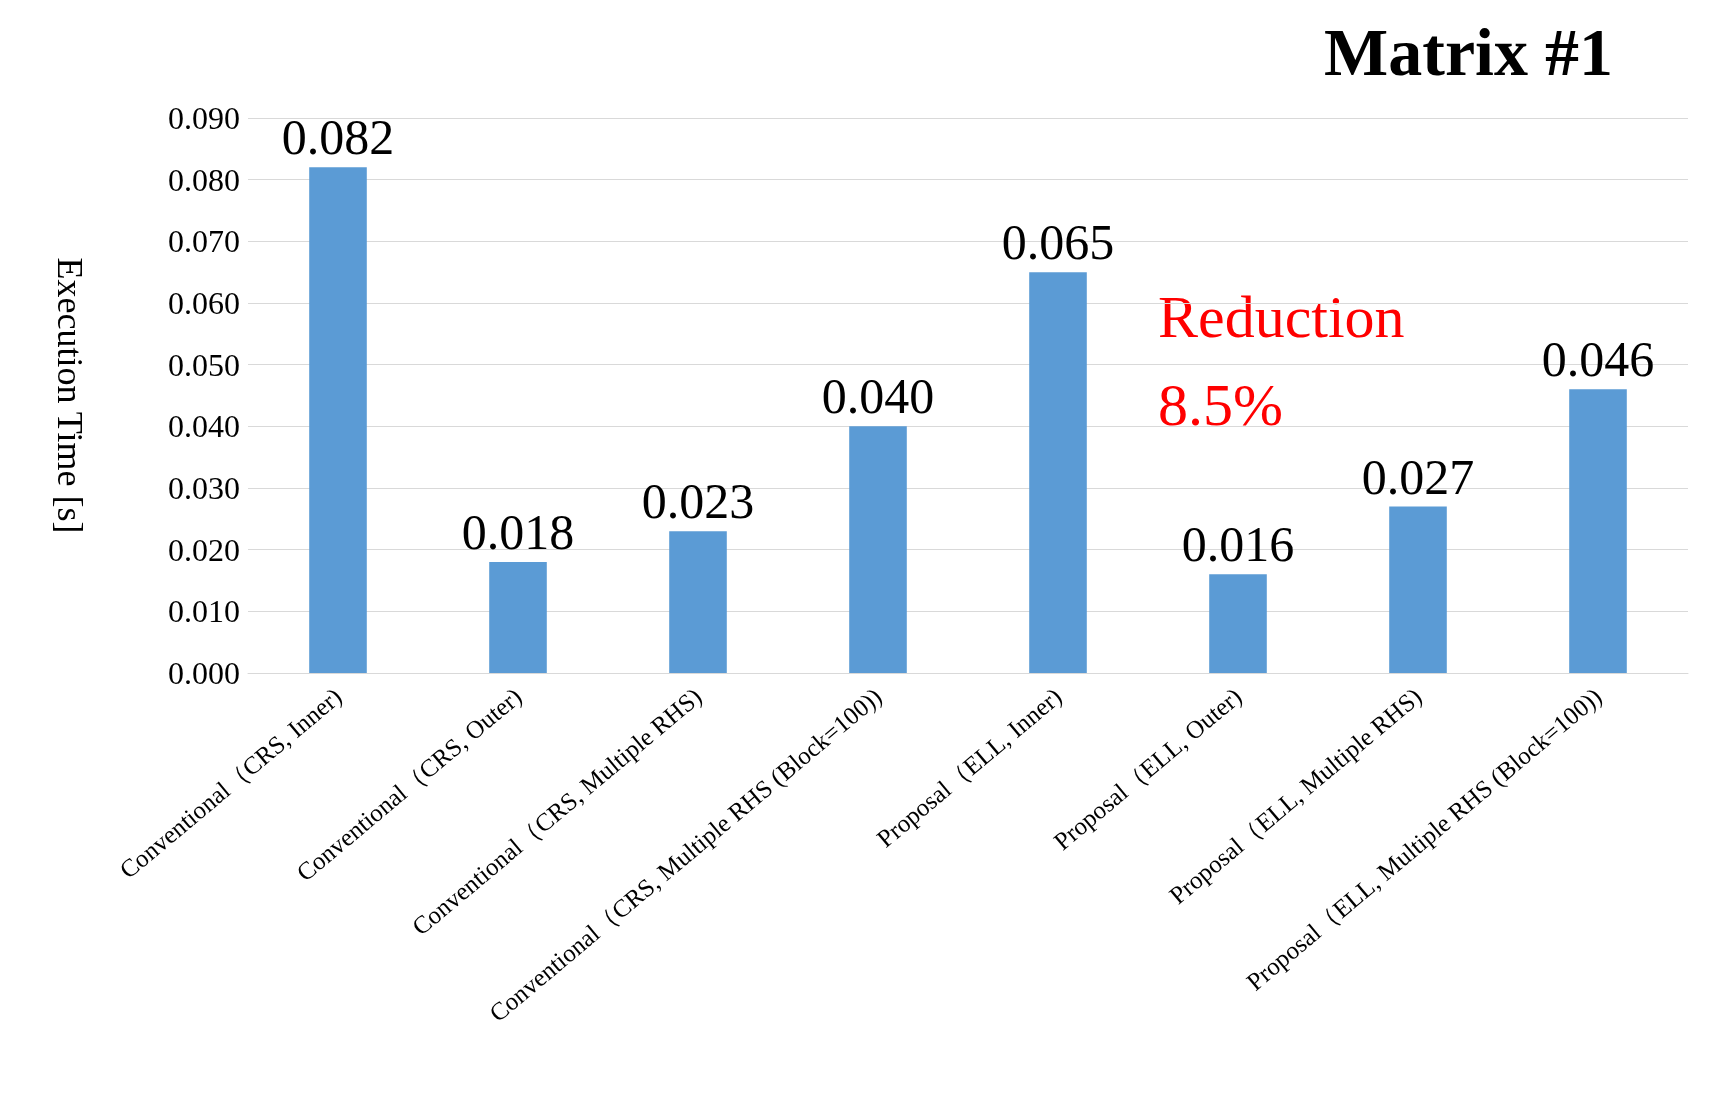 The image size is (1720, 1103). Describe the element at coordinates (338, 137) in the screenshot. I see `data-label: 0.082` at that location.